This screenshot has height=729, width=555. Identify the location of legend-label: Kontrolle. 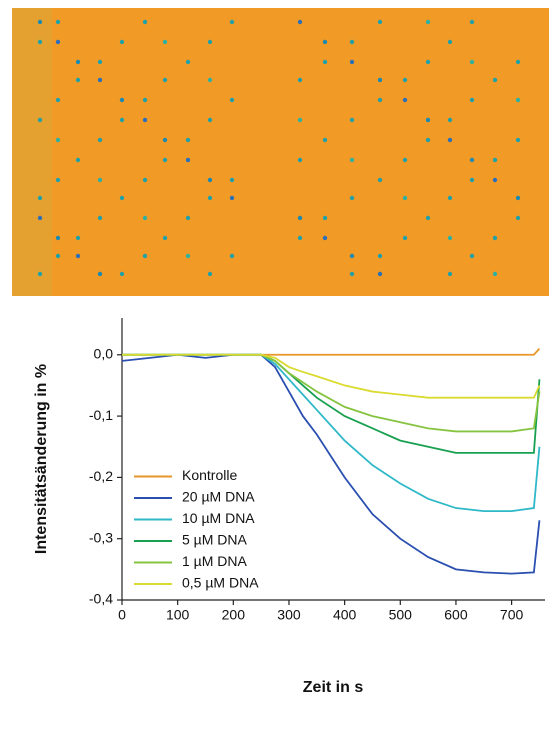
(209, 475).